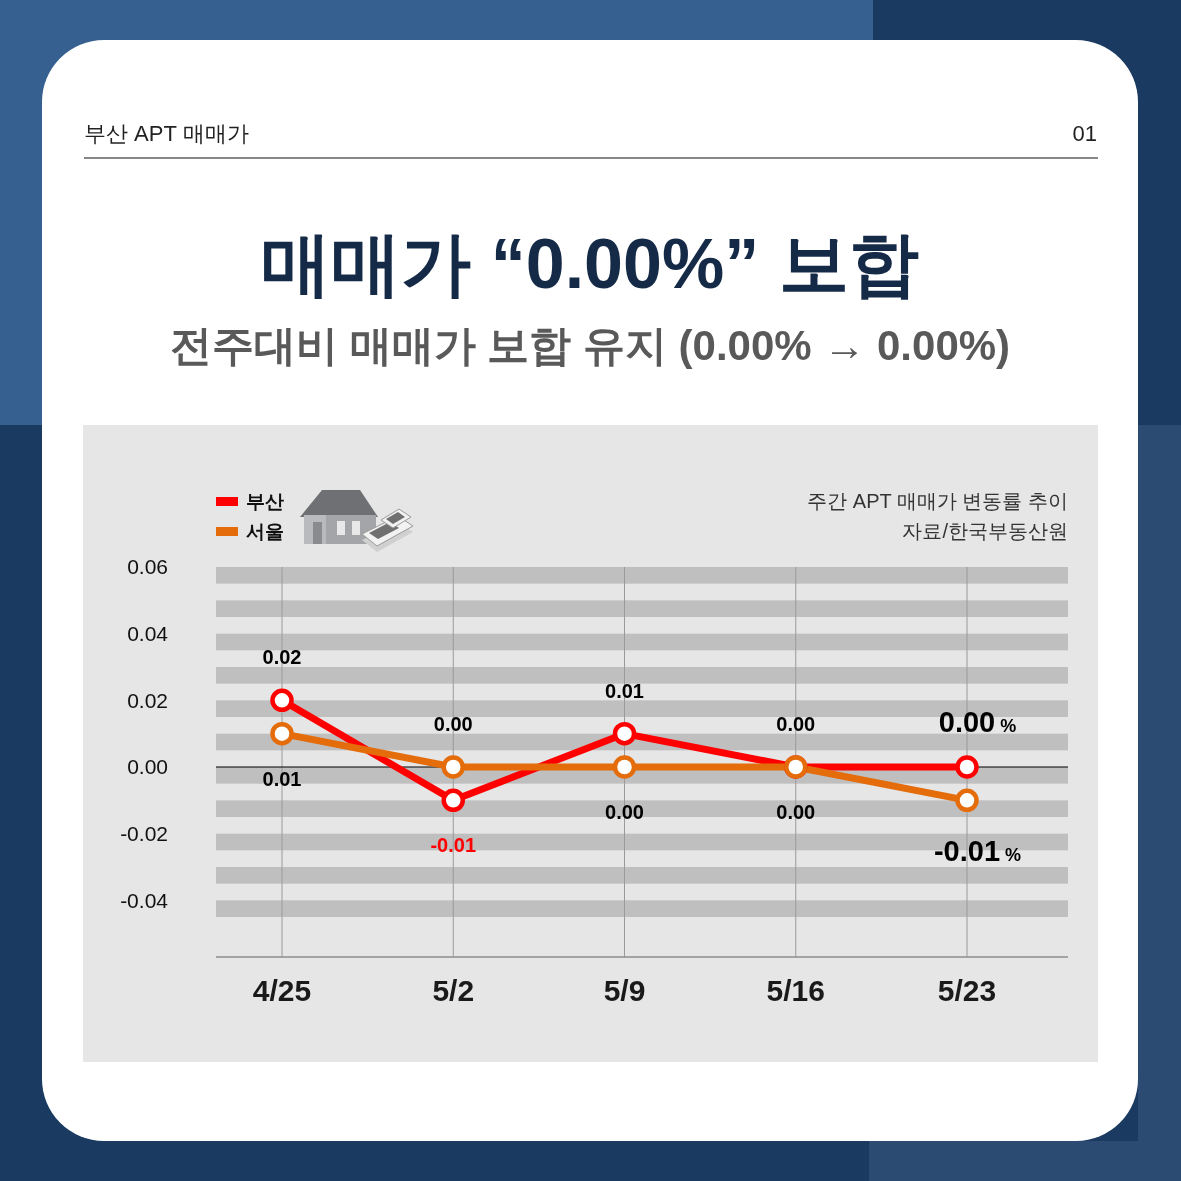 The width and height of the screenshot is (1181, 1181). What do you see at coordinates (967, 990) in the screenshot?
I see `x-tick-label: 5/23` at bounding box center [967, 990].